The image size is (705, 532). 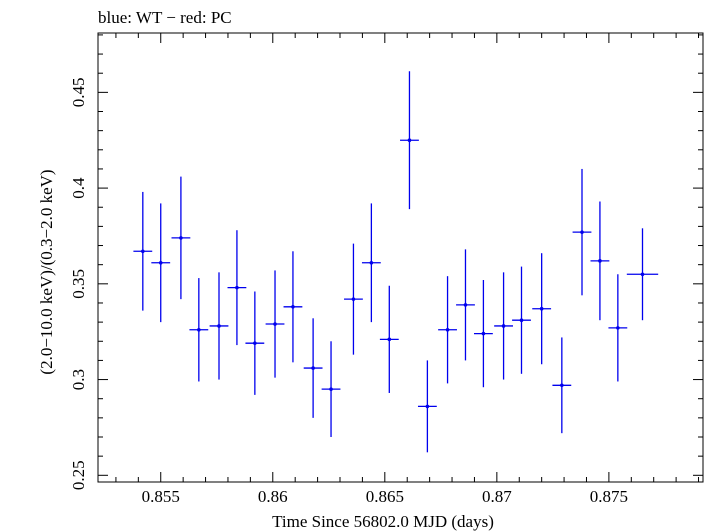 I want to click on x-tick-label: 0.87, so click(x=497, y=496).